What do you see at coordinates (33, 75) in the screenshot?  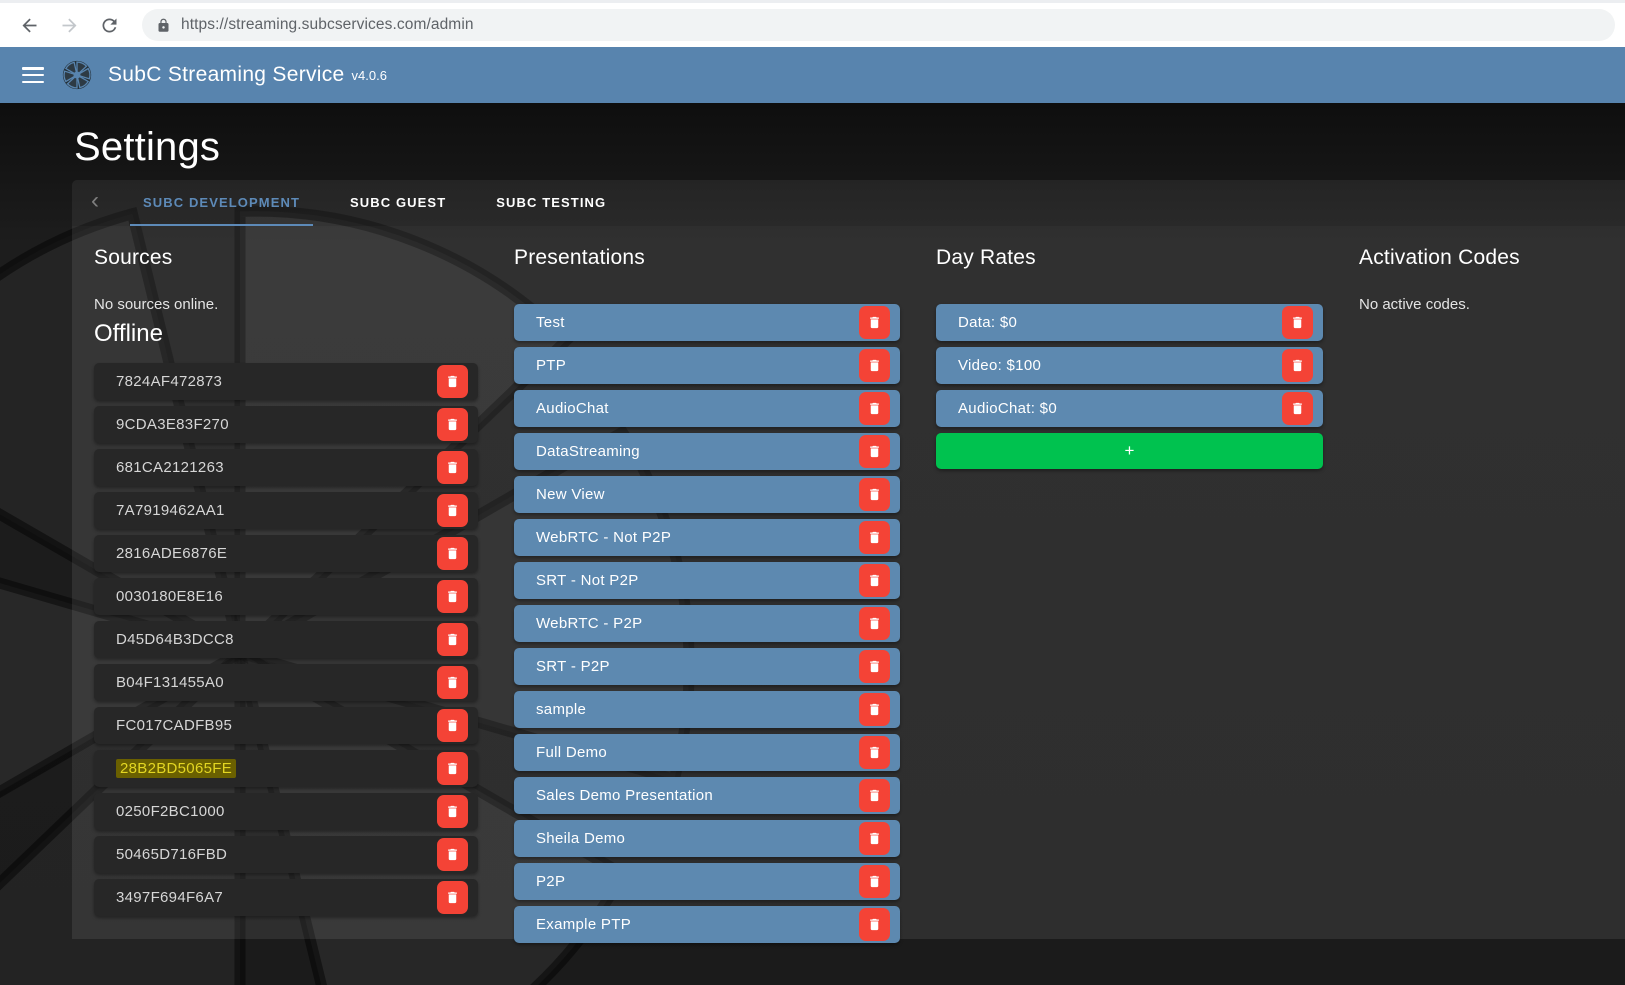 I see `menu-icon` at bounding box center [33, 75].